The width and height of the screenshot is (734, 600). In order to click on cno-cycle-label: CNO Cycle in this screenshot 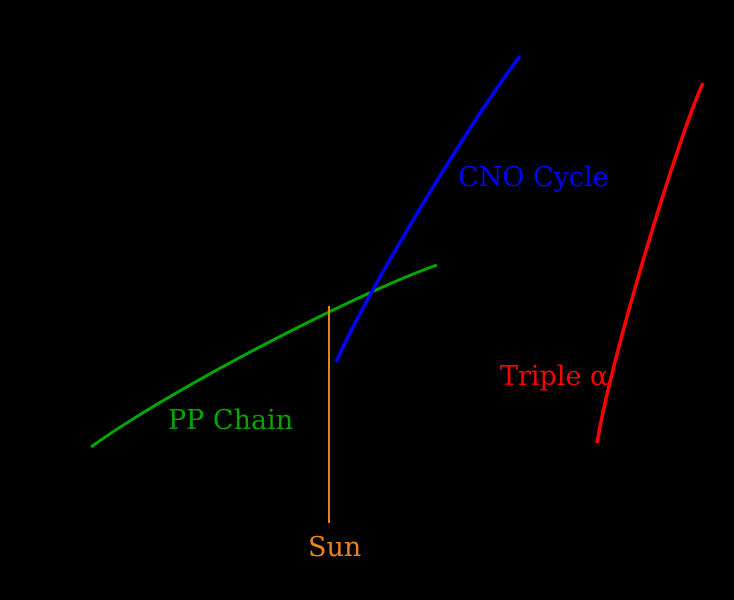, I will do `click(533, 177)`.